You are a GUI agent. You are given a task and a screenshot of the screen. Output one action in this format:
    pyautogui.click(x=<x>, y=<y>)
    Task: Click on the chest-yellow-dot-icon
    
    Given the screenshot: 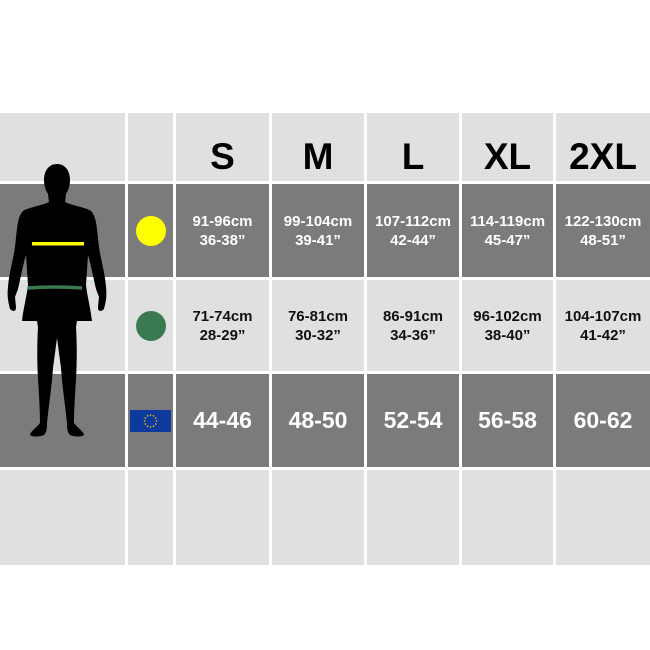 What is the action you would take?
    pyautogui.click(x=150, y=230)
    